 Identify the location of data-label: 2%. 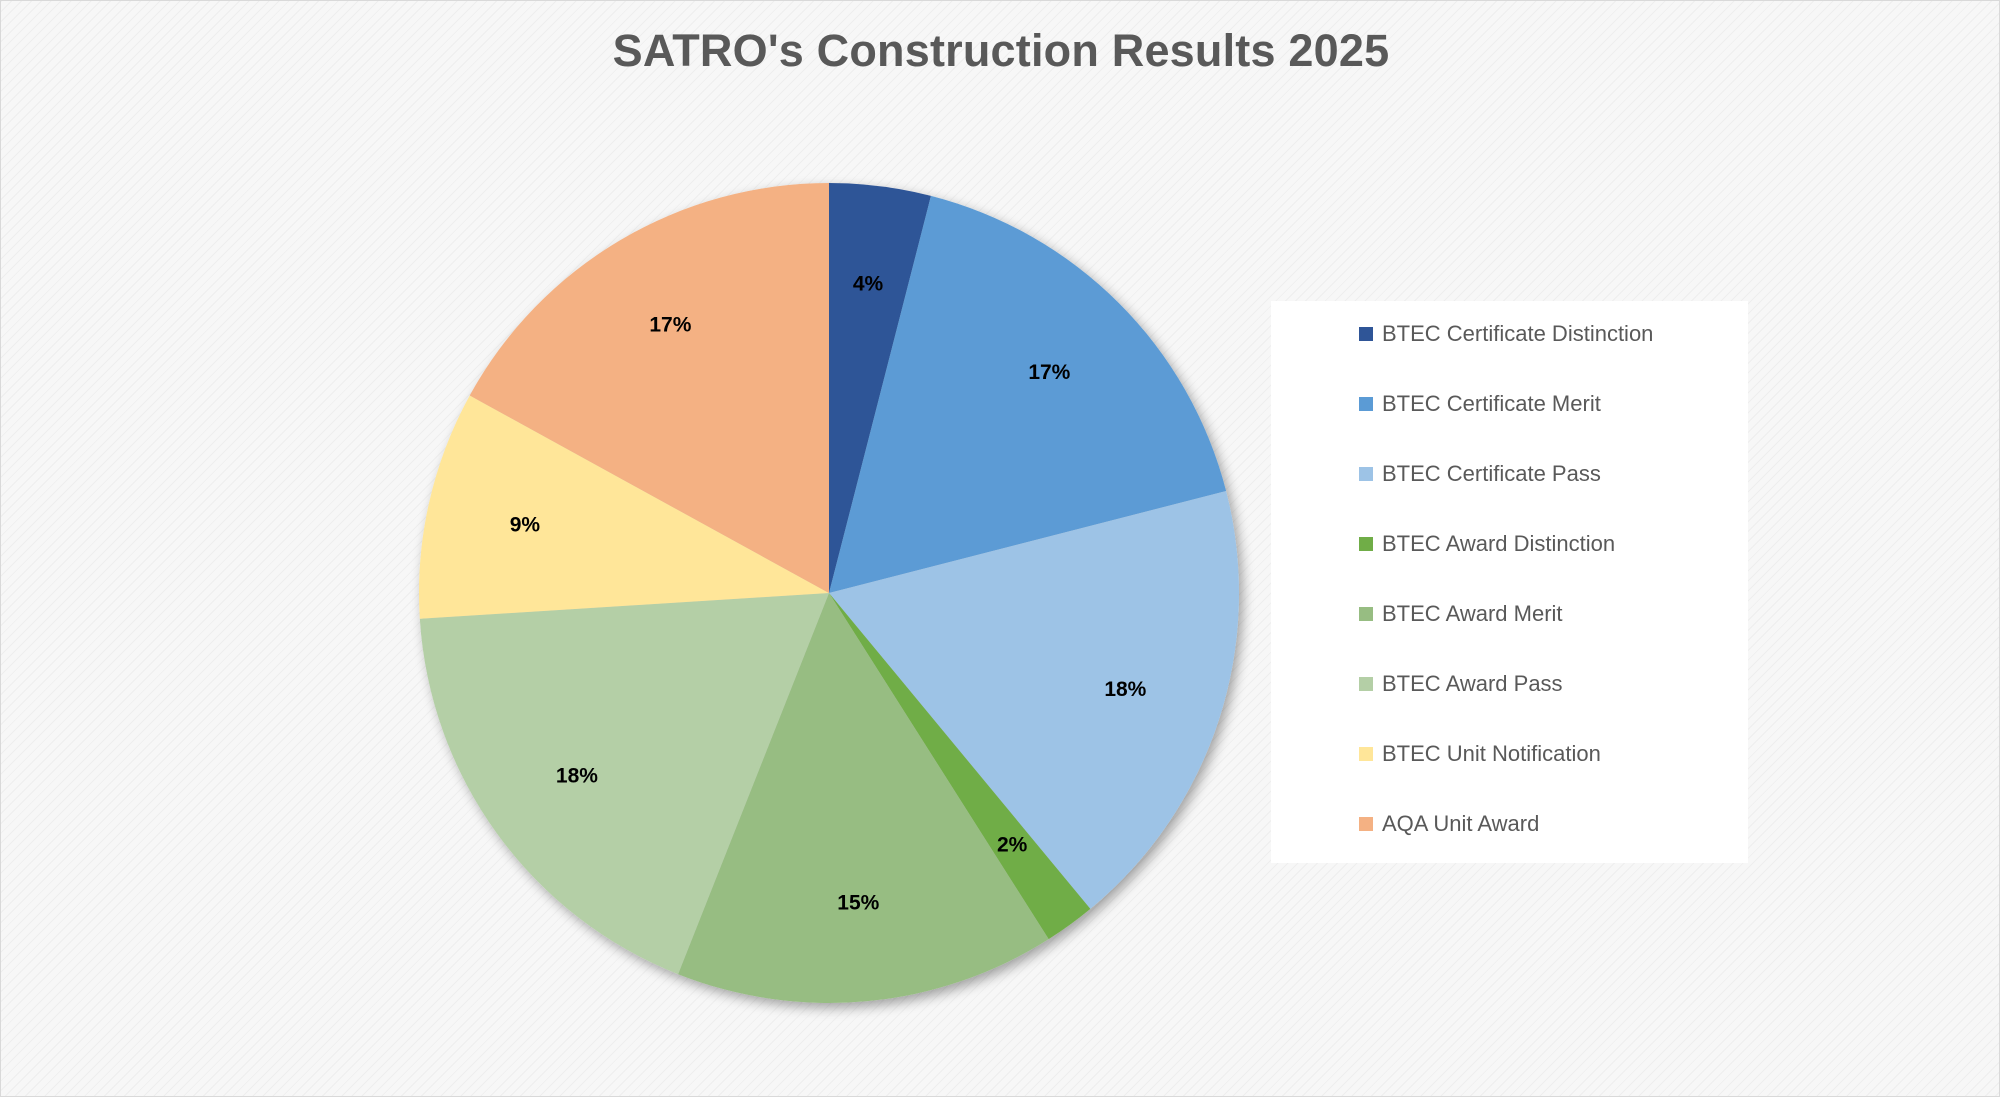
(1012, 845).